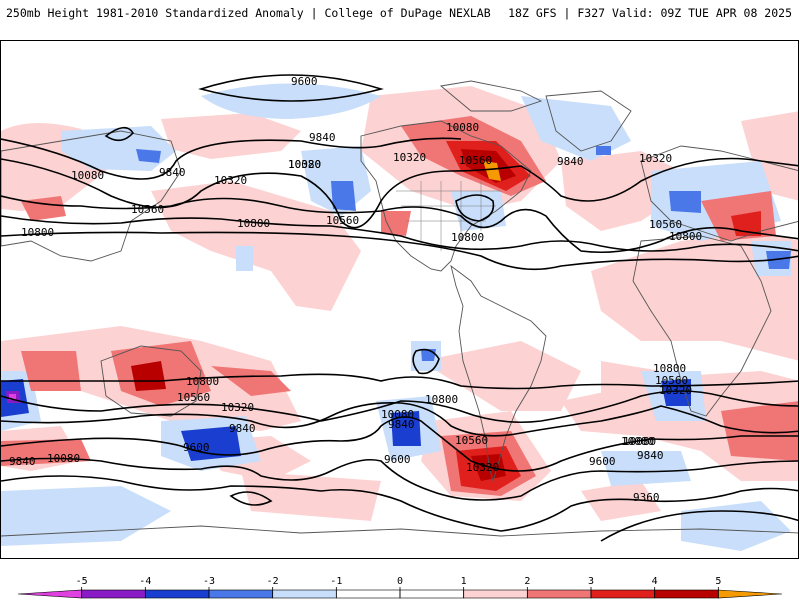  What do you see at coordinates (492, 171) in the screenshot?
I see `positive-anomaly-extreme` at bounding box center [492, 171].